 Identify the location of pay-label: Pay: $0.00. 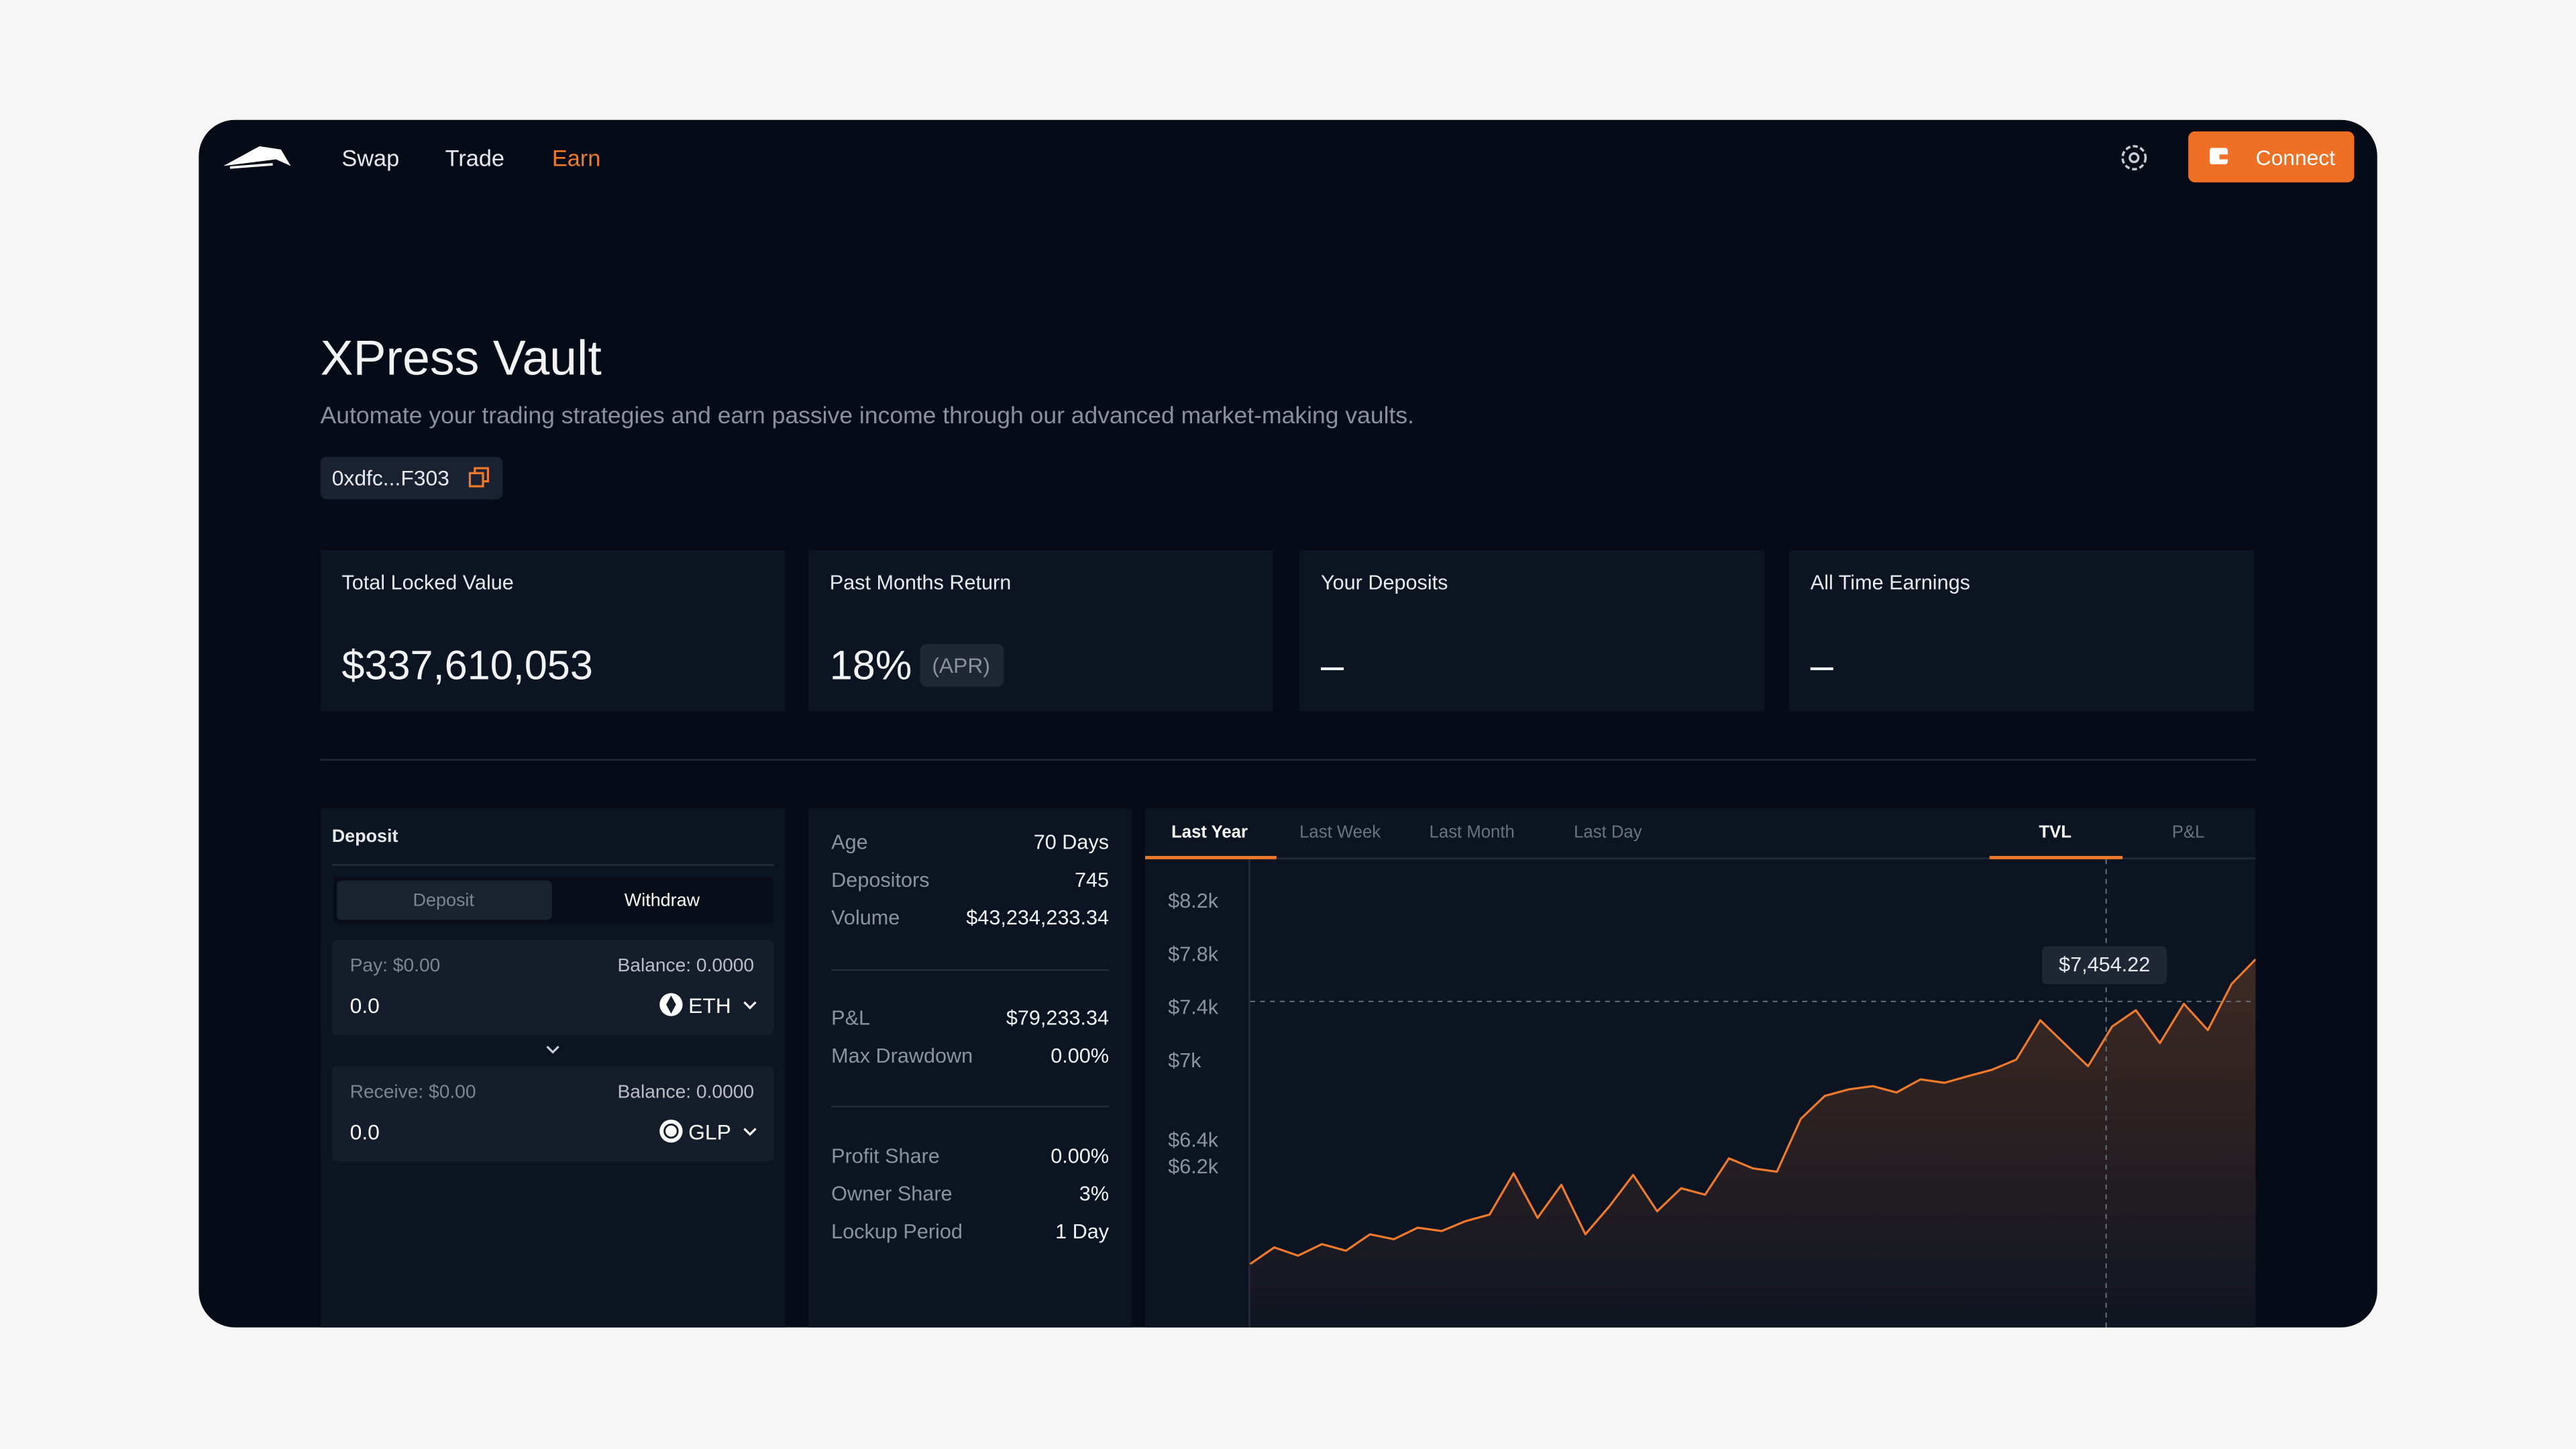
(395, 966).